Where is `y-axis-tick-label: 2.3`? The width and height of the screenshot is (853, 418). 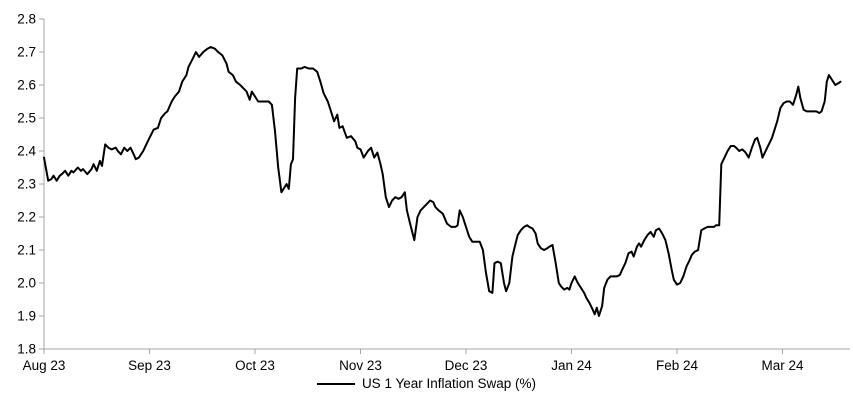 y-axis-tick-label: 2.3 is located at coordinates (26, 184).